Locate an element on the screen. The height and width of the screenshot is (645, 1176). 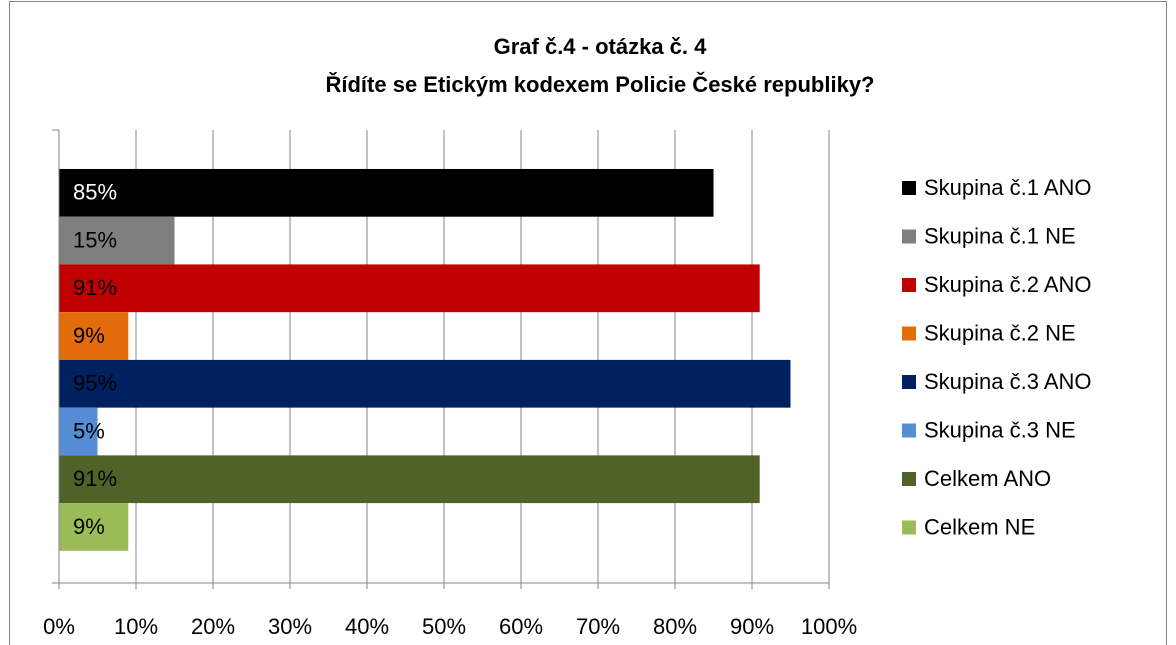
x-tick-label: 70% is located at coordinates (598, 626).